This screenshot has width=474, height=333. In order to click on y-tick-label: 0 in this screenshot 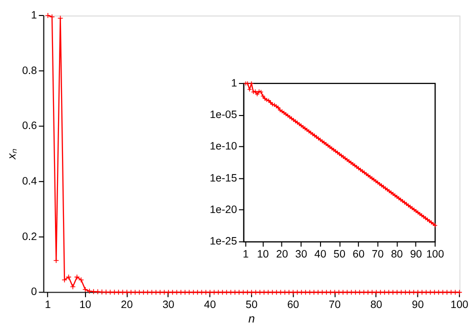, I will do `click(33, 292)`.